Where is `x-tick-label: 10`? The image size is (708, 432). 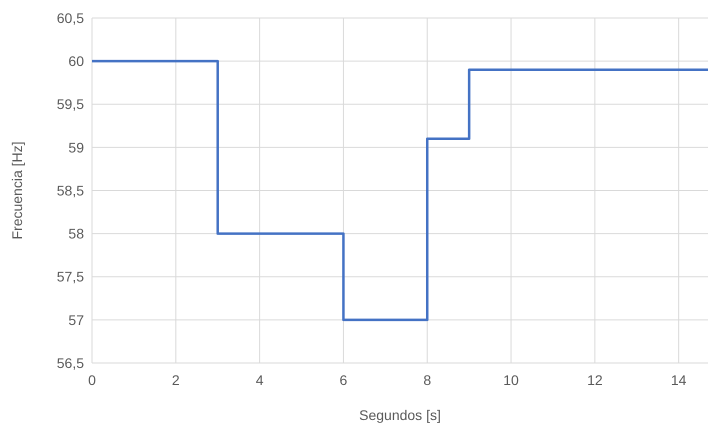 x-tick-label: 10 is located at coordinates (511, 380).